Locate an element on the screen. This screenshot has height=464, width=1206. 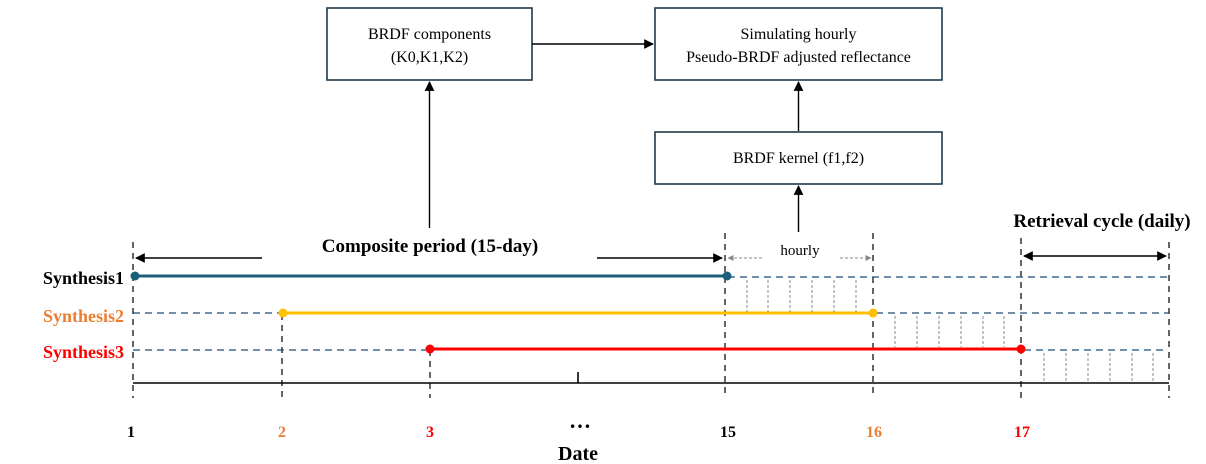
synthesis1-label: Synthesis1 is located at coordinates (83, 278).